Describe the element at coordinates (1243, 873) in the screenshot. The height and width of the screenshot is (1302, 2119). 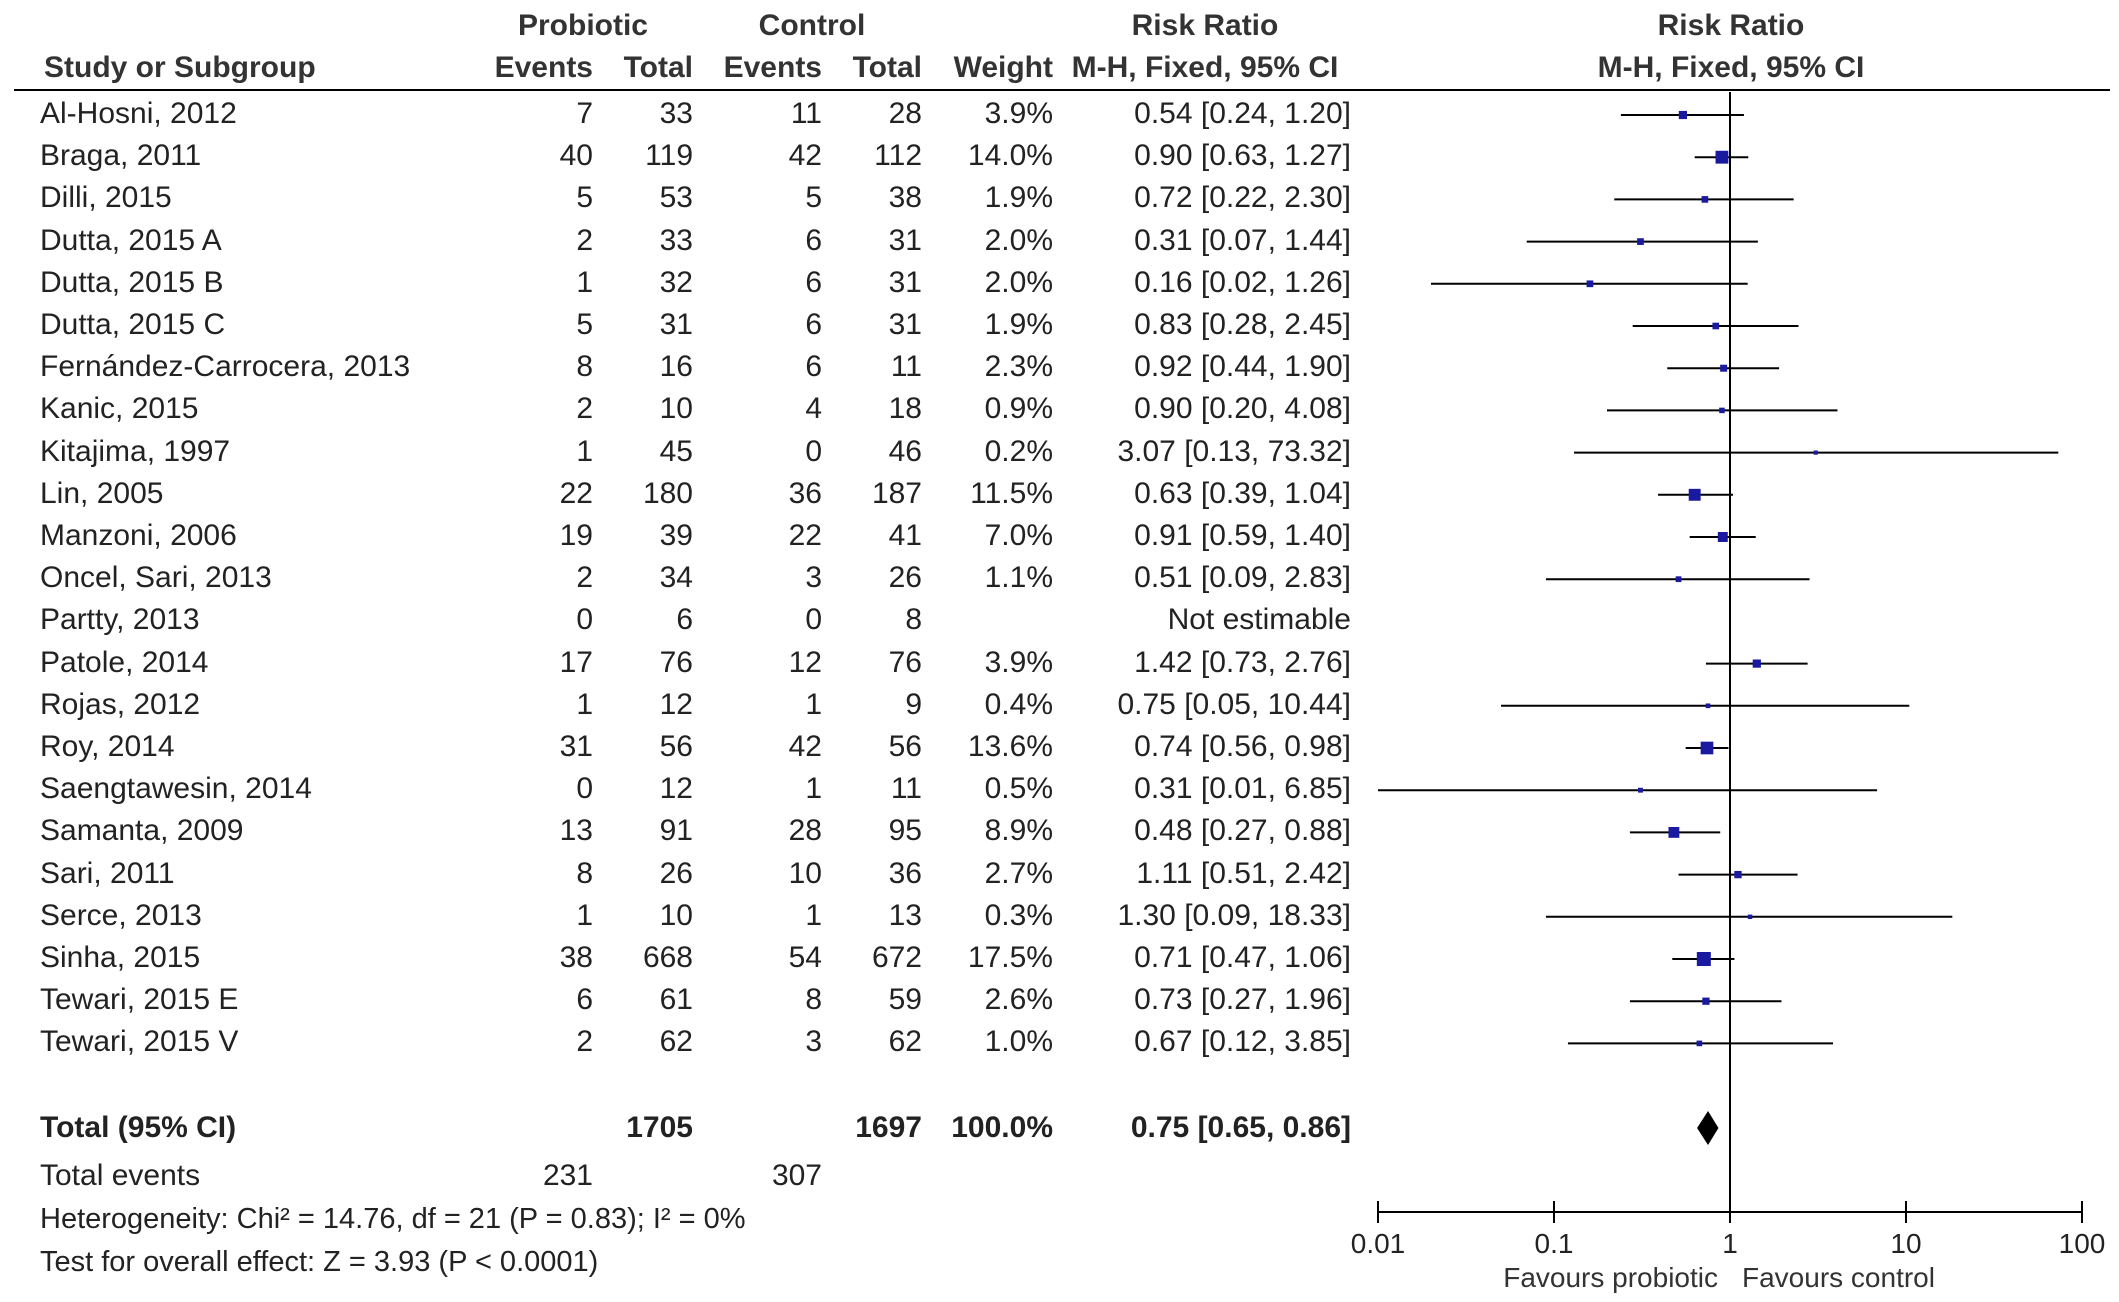
I see `study-ci-text: 1.11 [0.51, 2.42]` at that location.